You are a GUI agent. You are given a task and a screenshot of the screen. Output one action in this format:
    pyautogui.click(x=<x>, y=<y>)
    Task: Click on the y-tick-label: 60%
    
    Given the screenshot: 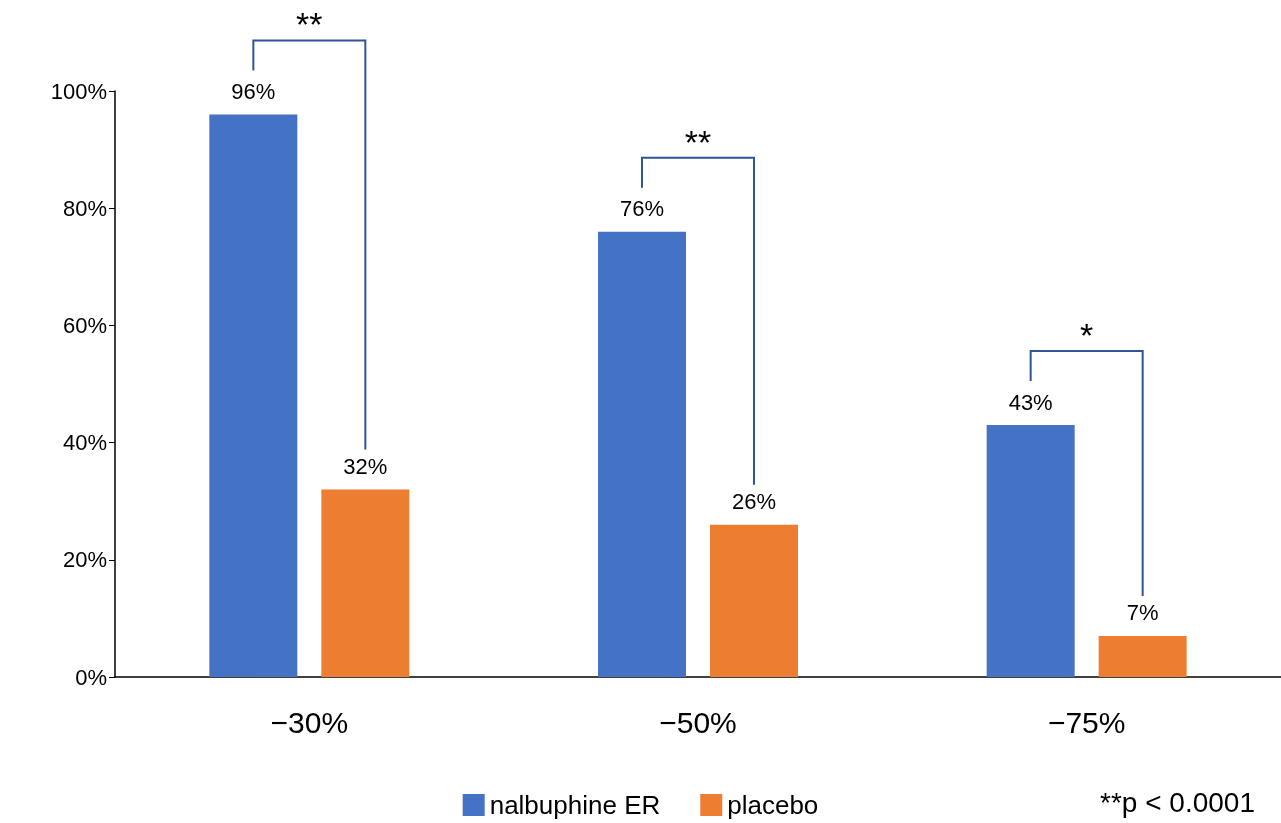 What is the action you would take?
    pyautogui.click(x=84, y=325)
    